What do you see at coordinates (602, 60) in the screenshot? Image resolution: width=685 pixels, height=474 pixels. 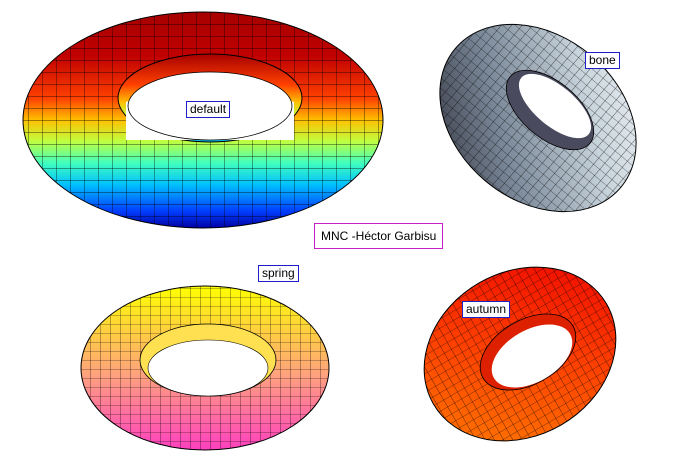 I see `label-bone: bone` at bounding box center [602, 60].